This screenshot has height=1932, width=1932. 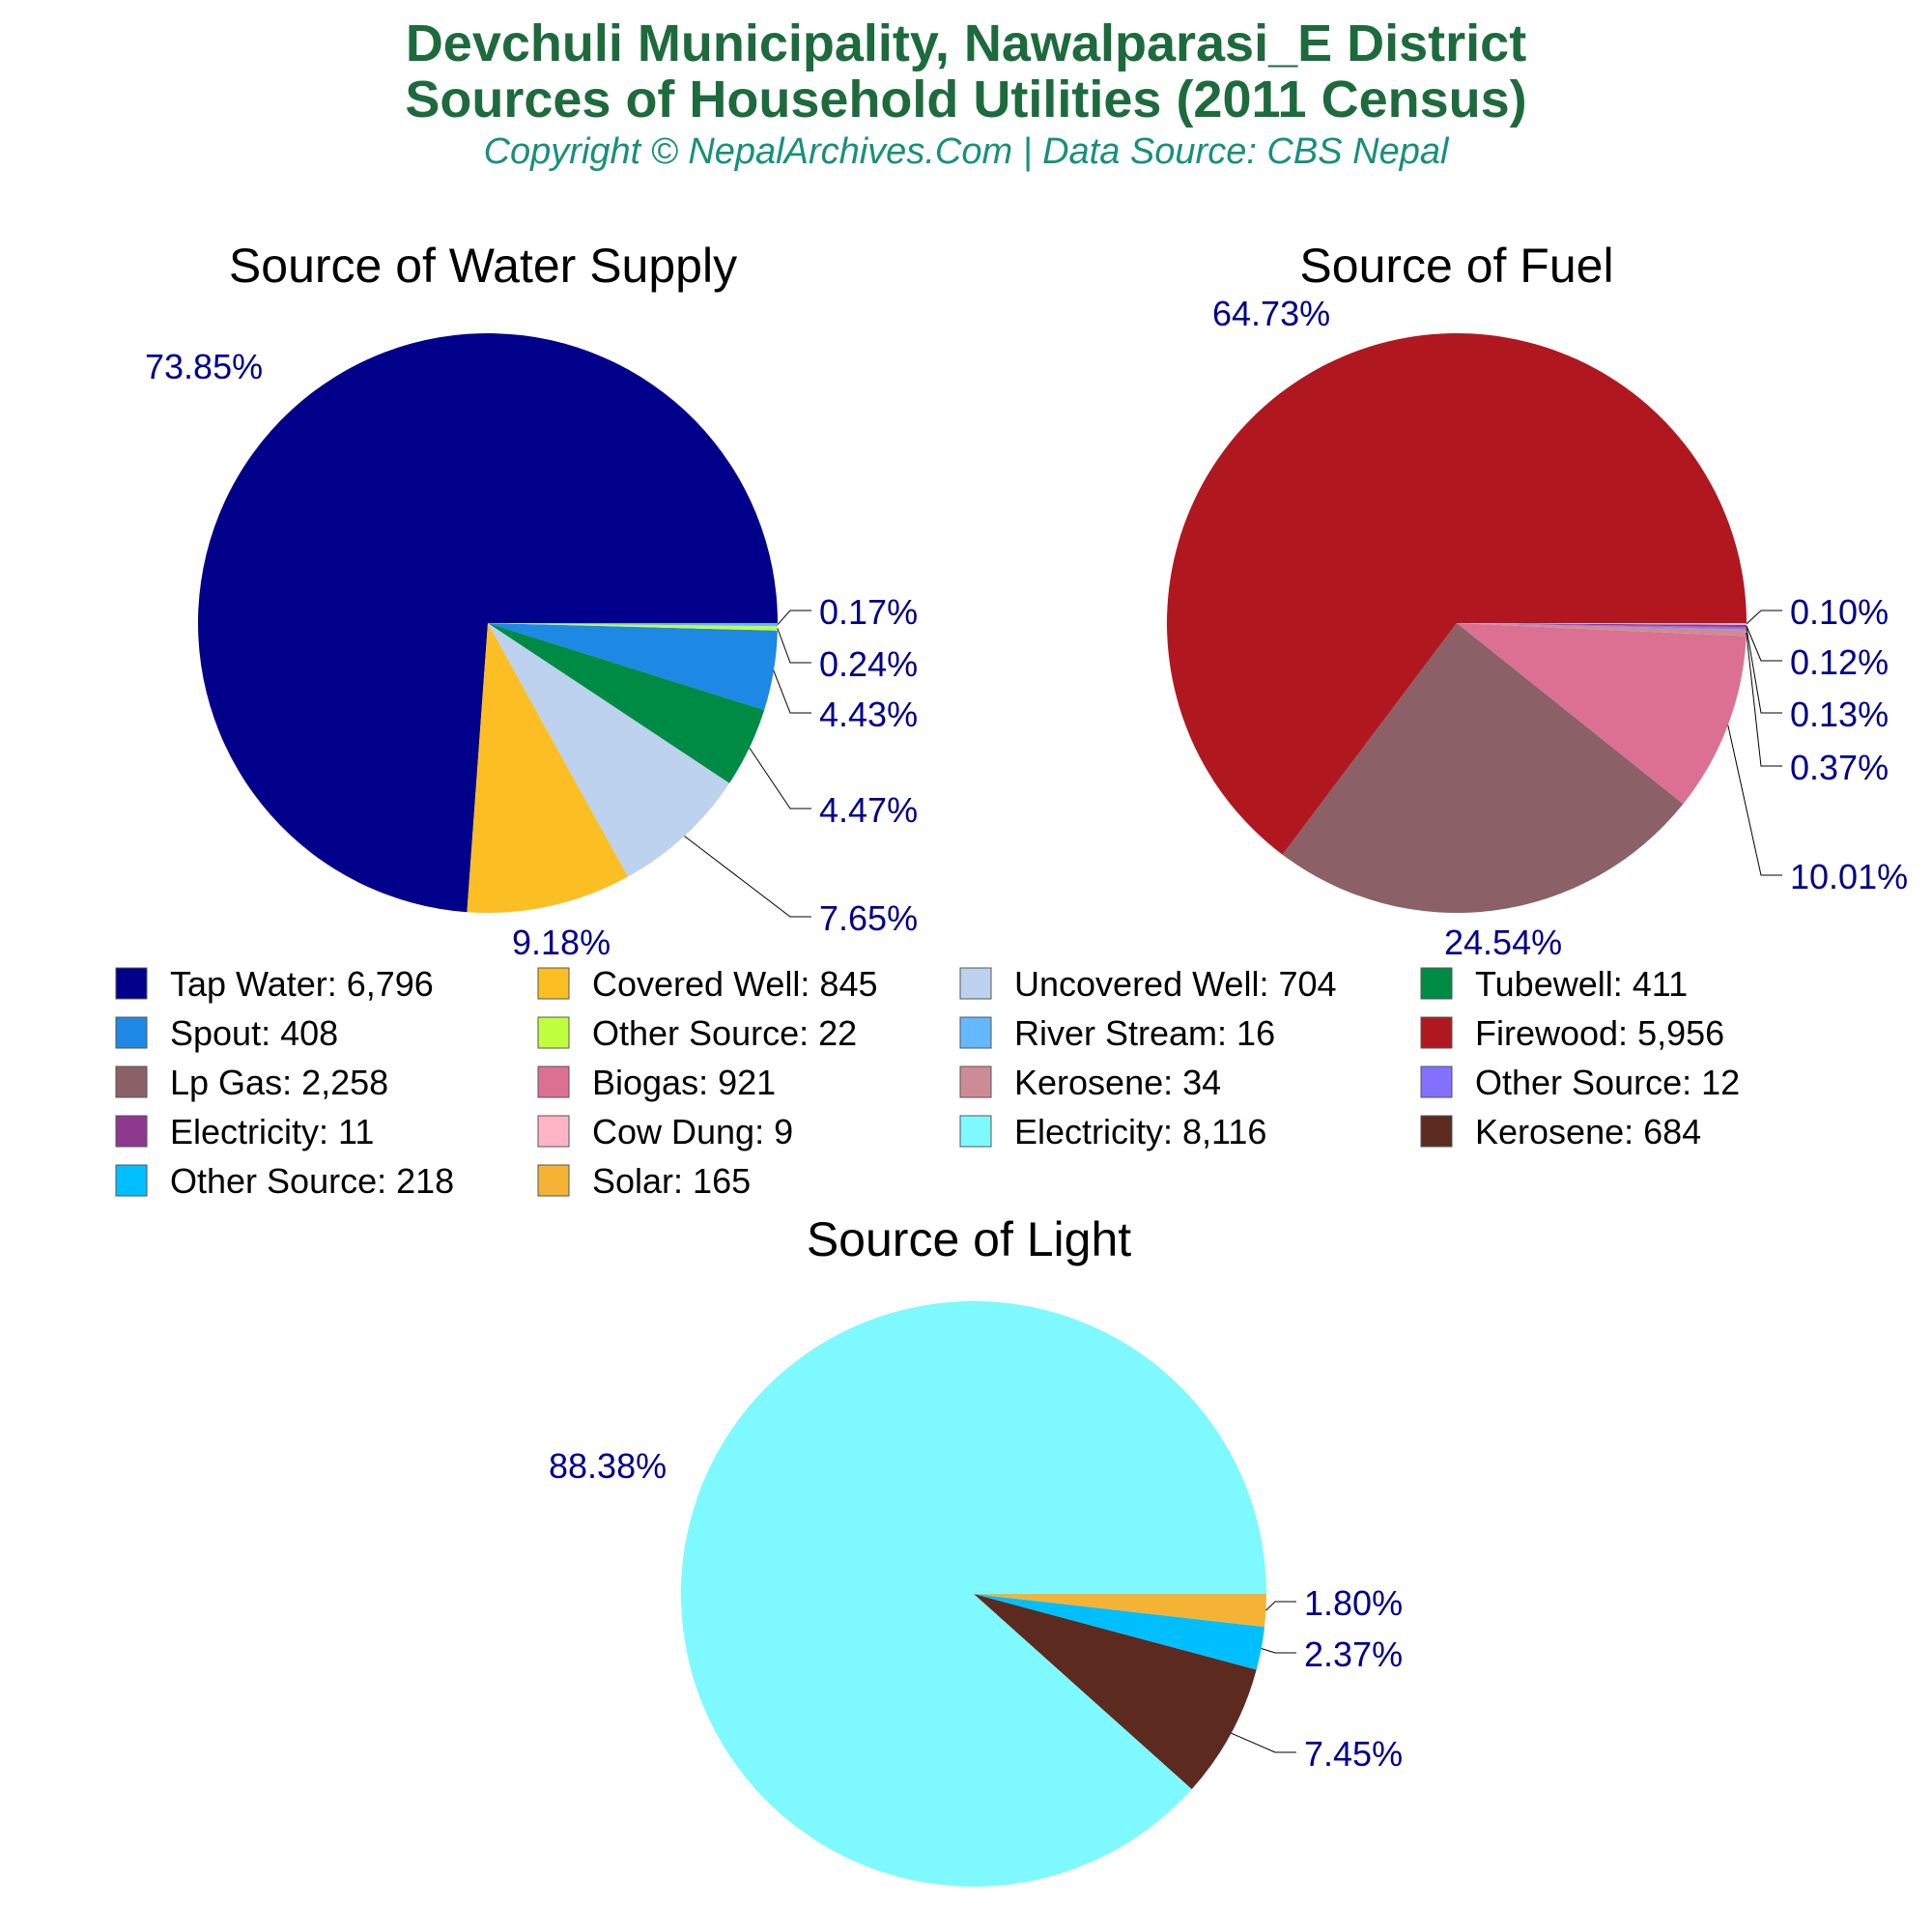 What do you see at coordinates (792, 692) in the screenshot?
I see `water-leader-spout` at bounding box center [792, 692].